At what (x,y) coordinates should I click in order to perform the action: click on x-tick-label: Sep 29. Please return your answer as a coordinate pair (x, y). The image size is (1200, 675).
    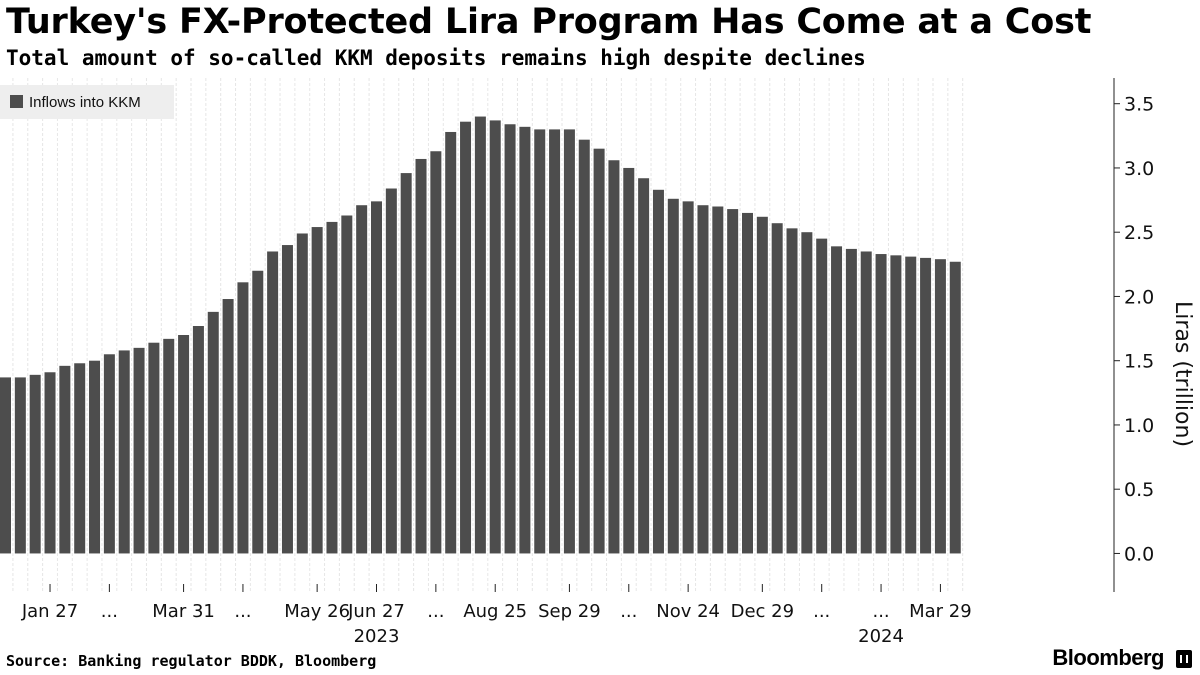
    Looking at the image, I should click on (569, 611).